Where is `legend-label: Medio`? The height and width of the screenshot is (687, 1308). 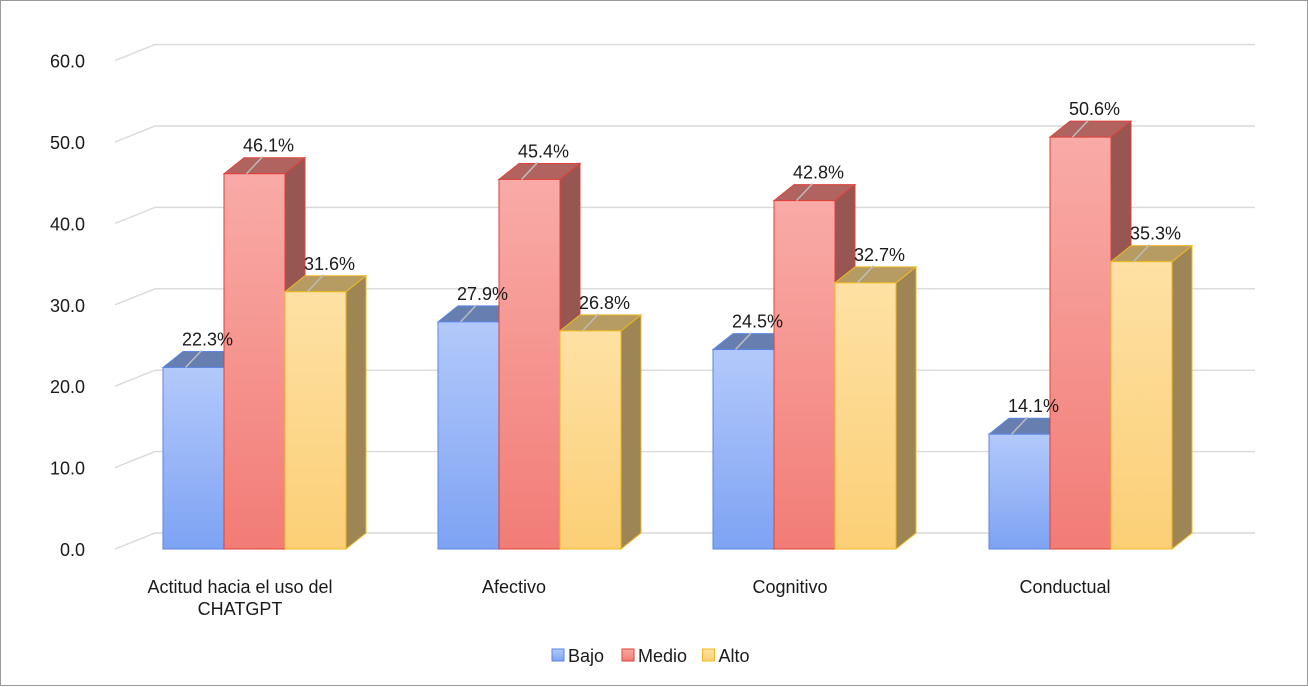 legend-label: Medio is located at coordinates (662, 656).